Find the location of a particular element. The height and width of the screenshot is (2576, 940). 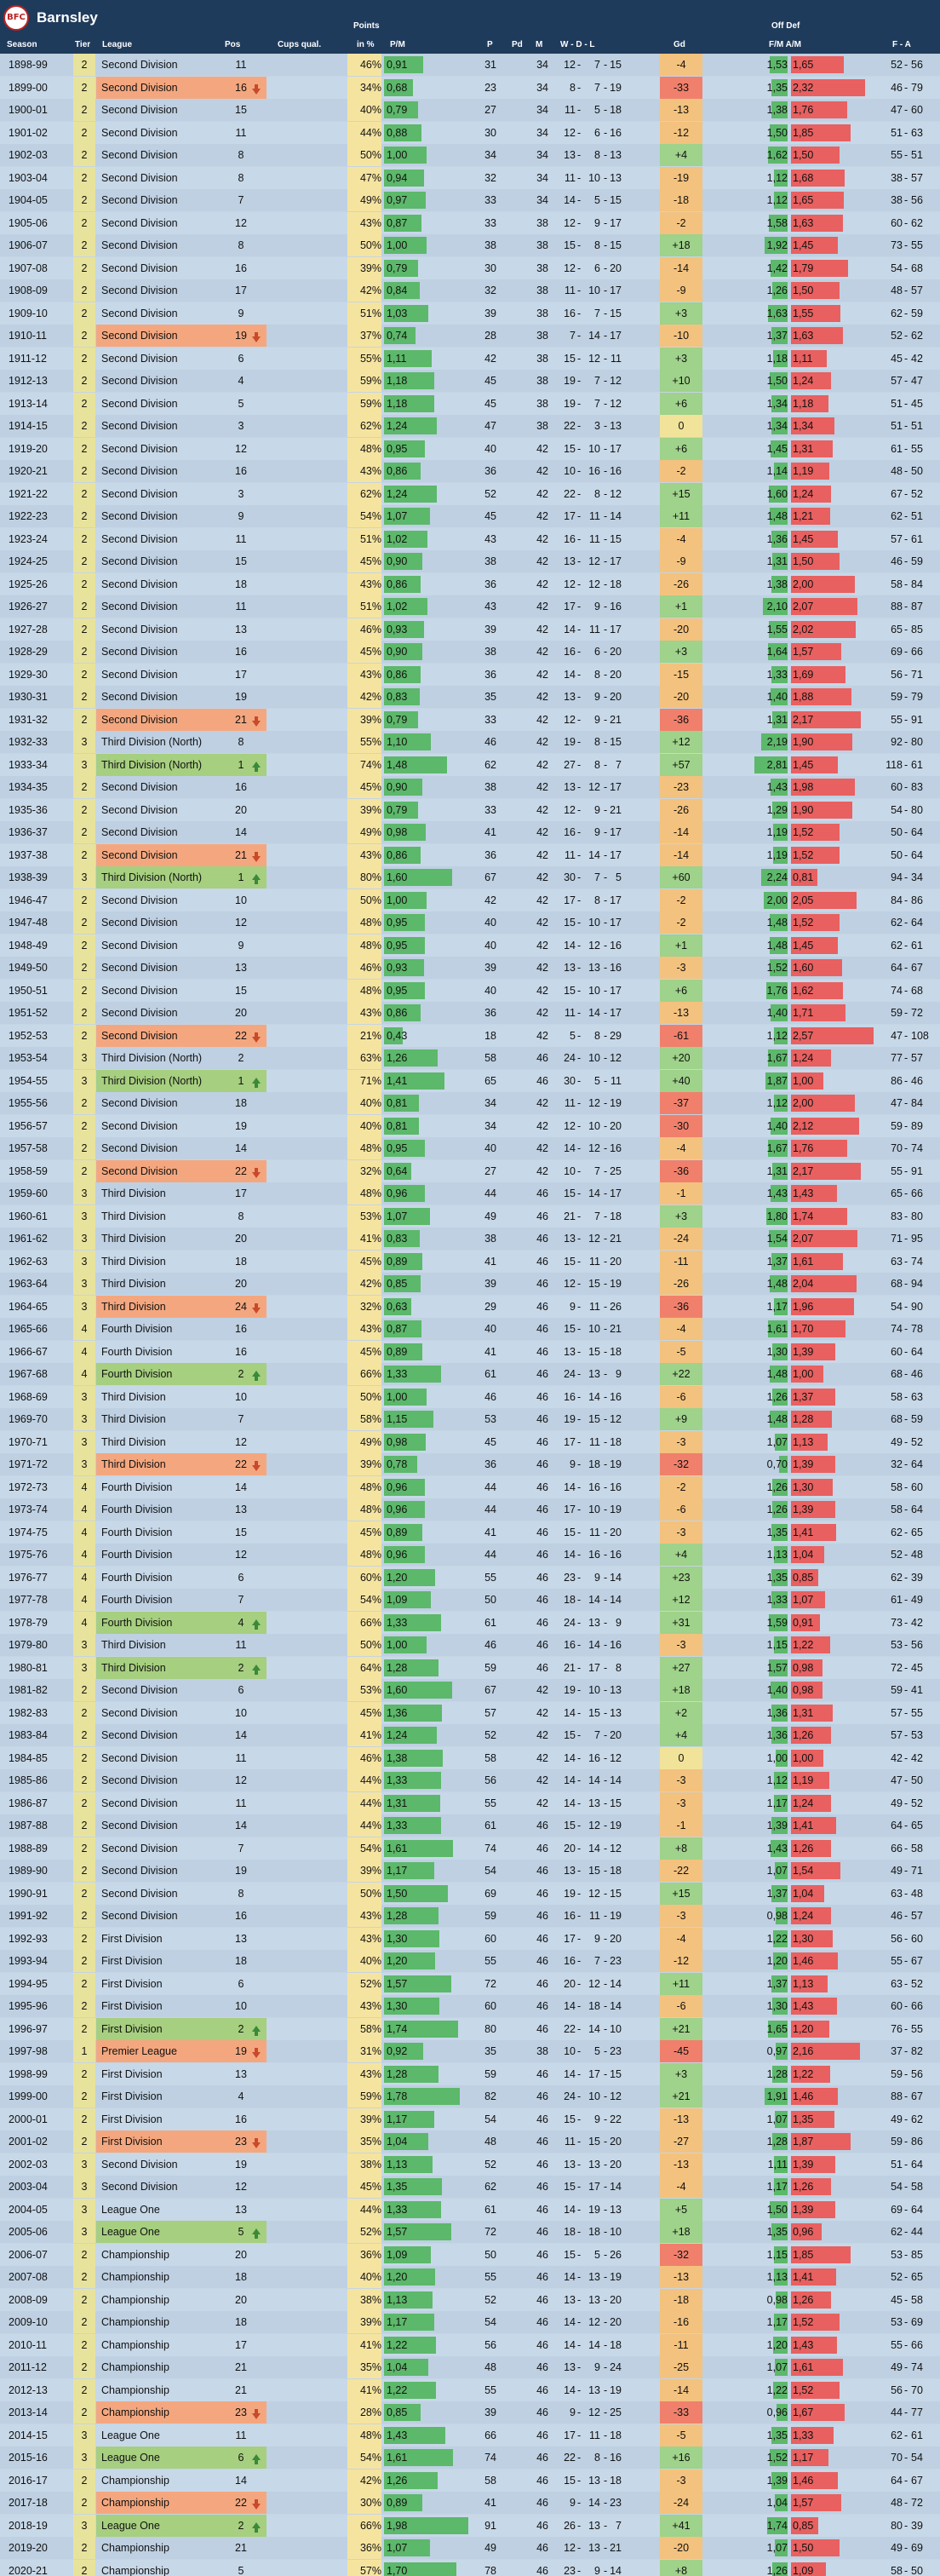

season-cell: 1971-72 is located at coordinates (28, 1464).